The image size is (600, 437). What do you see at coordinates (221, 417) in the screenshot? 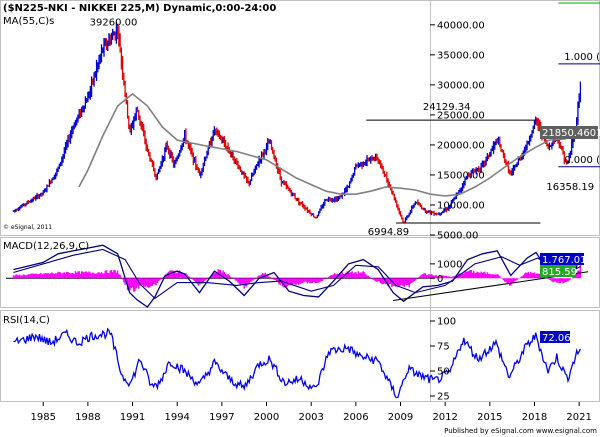
I see `x-axis-label: 1997` at bounding box center [221, 417].